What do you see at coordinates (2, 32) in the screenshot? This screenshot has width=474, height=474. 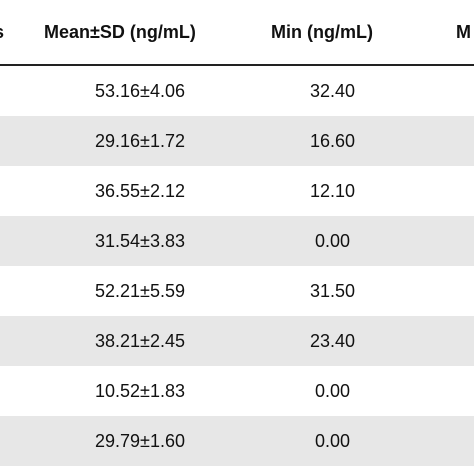 I see `header-cell-partial-left: s` at bounding box center [2, 32].